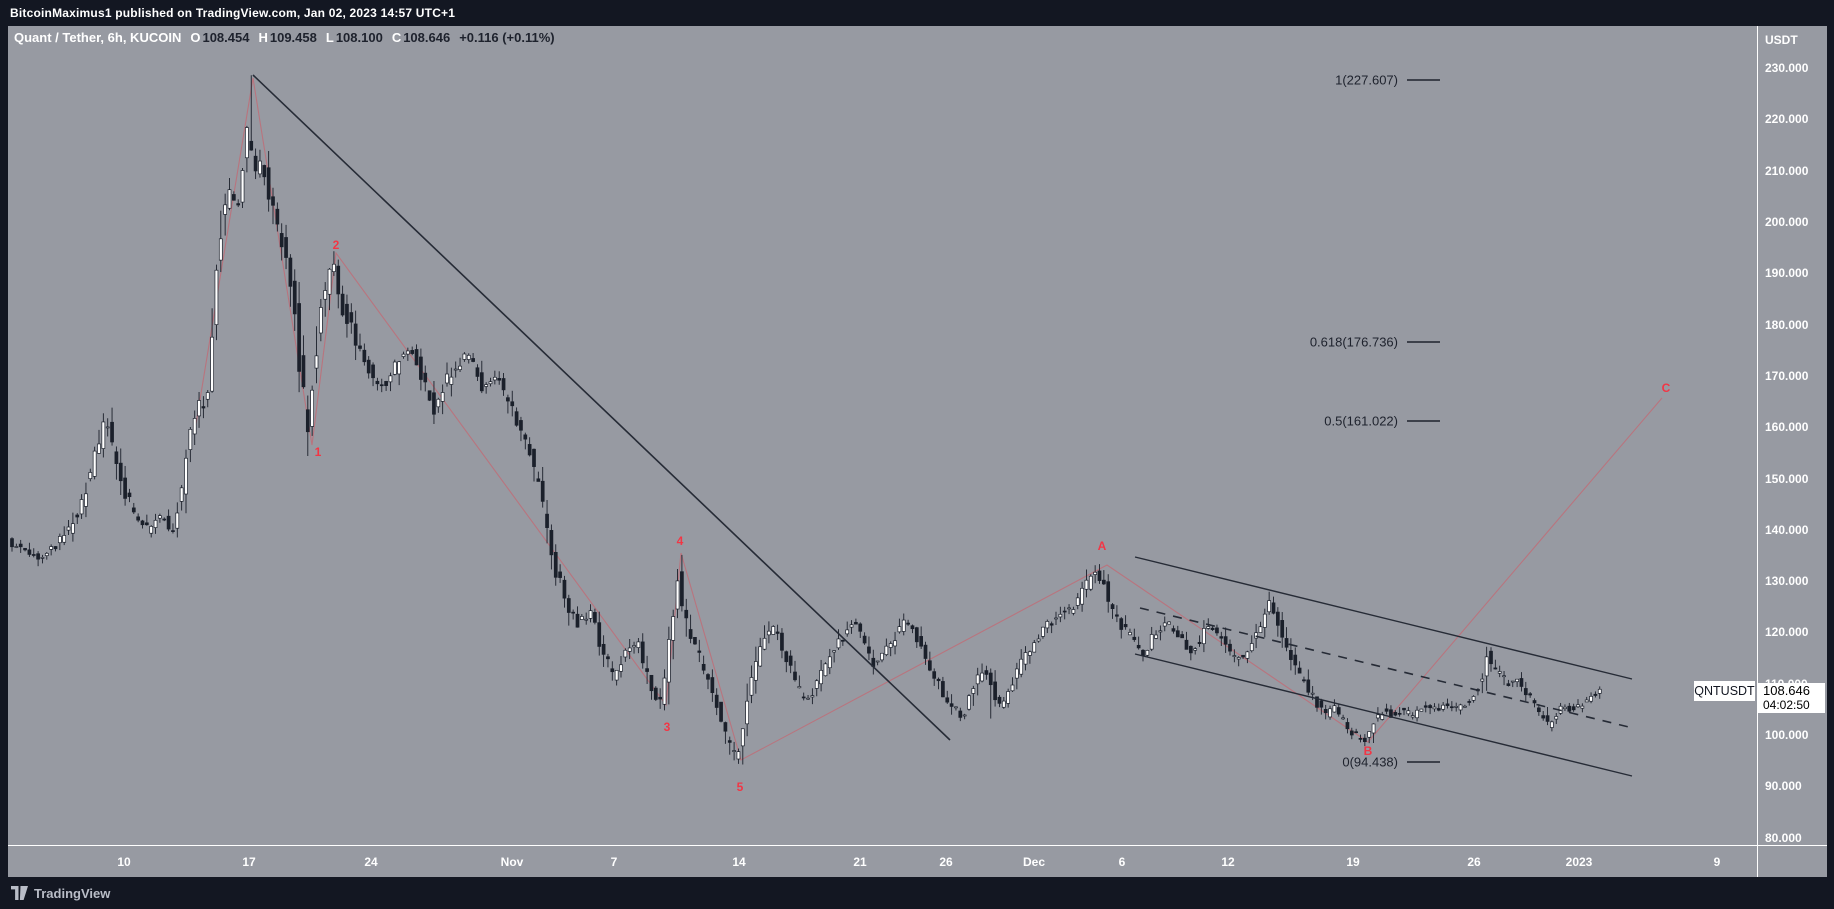  I want to click on fib-level-label: 0.618(176.736), so click(1354, 342).